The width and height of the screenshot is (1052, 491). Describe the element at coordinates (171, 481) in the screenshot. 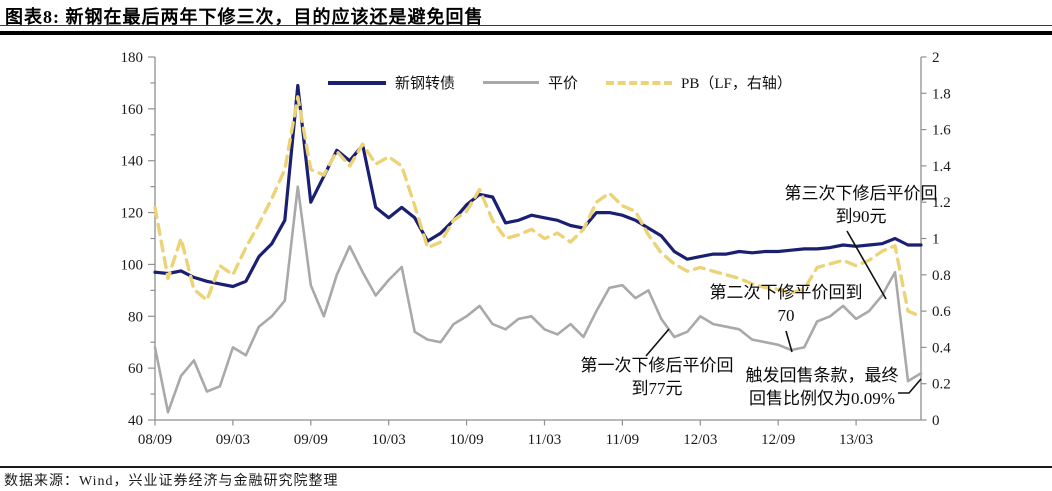

I see `source-note: 数据来源：Wind，兴业证券经济与金融研究院整理` at that location.